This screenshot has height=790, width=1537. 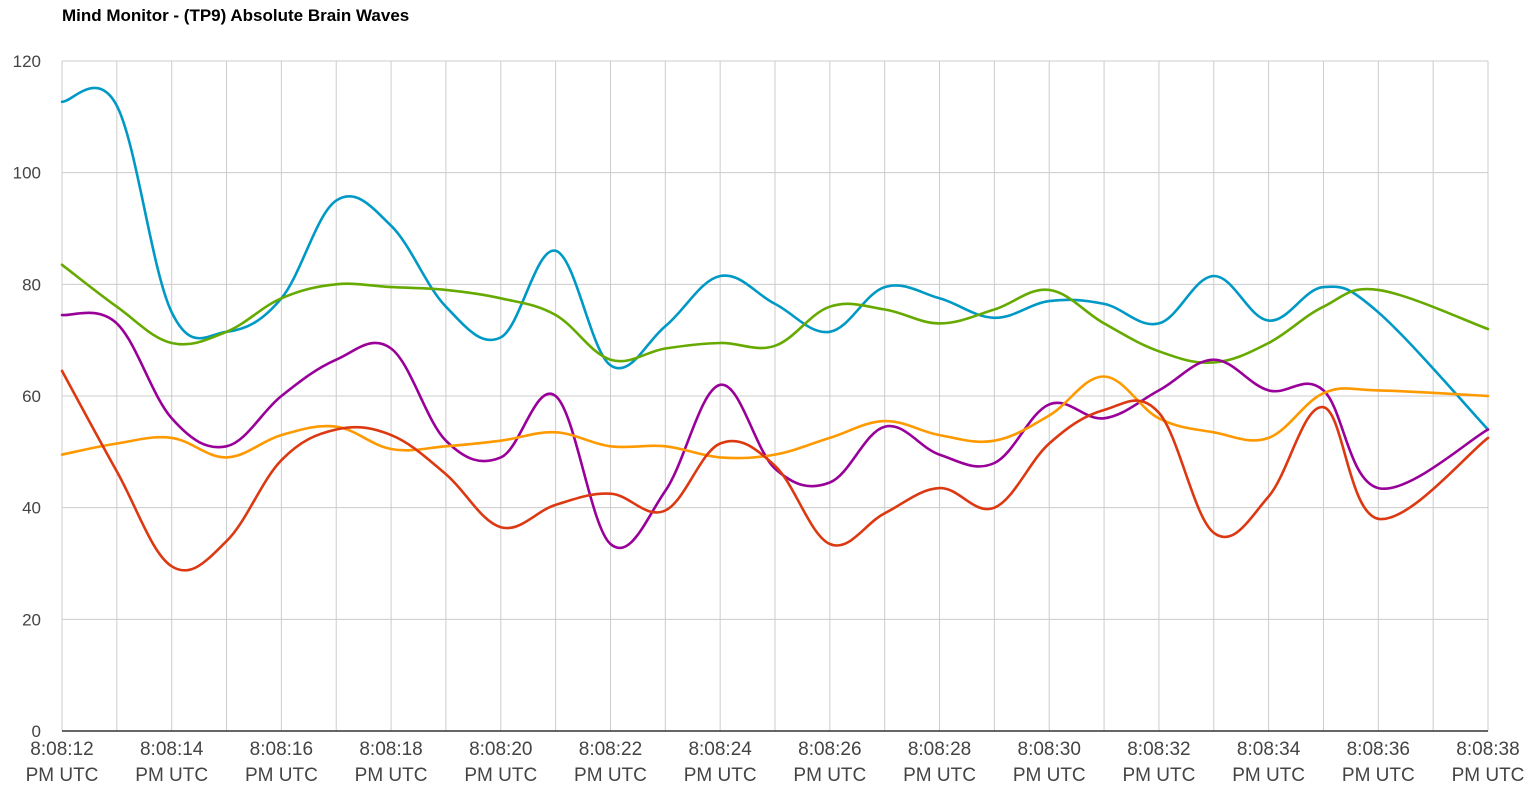 What do you see at coordinates (61, 749) in the screenshot?
I see `x-tick-label-time: 8:08:12` at bounding box center [61, 749].